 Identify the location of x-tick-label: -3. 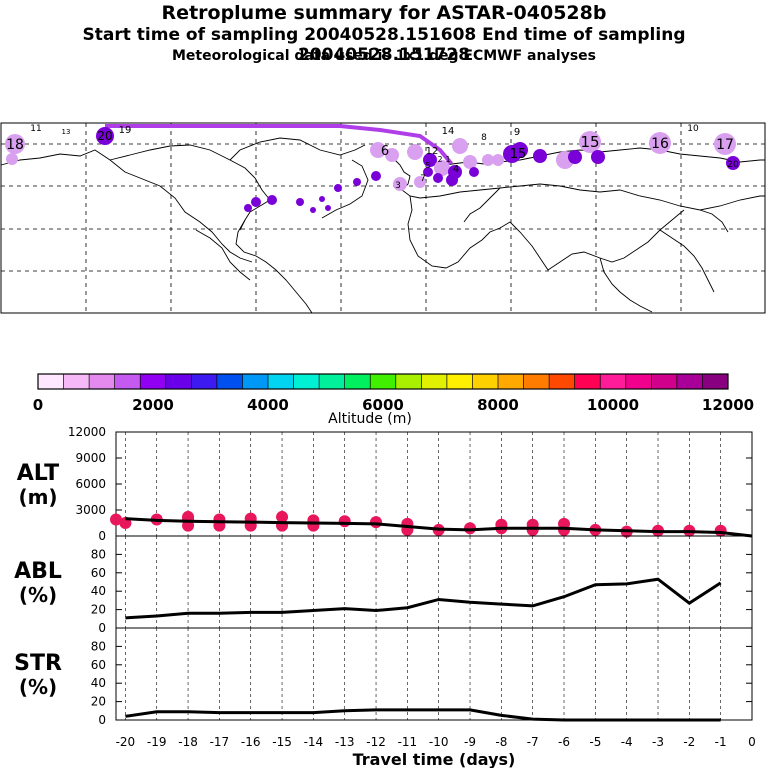
(658, 742).